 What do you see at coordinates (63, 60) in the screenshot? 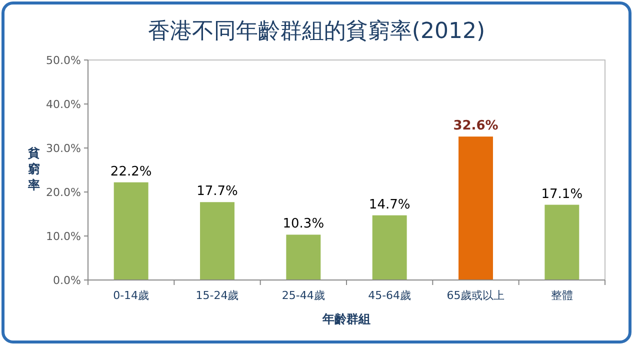
I see `y-tick-label: 50.0%` at bounding box center [63, 60].